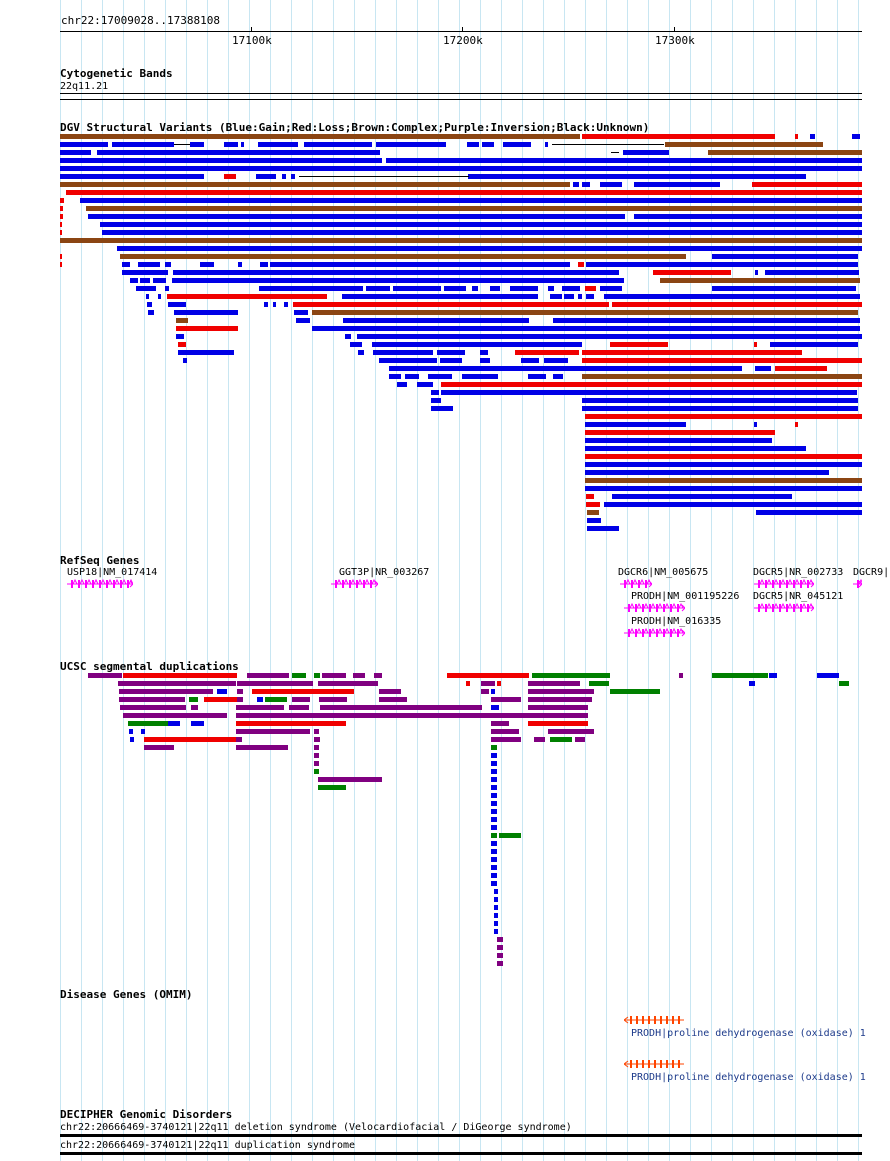 The height and width of the screenshot is (1161, 890). I want to click on gene-glyph-dgcr6, so click(636, 584).